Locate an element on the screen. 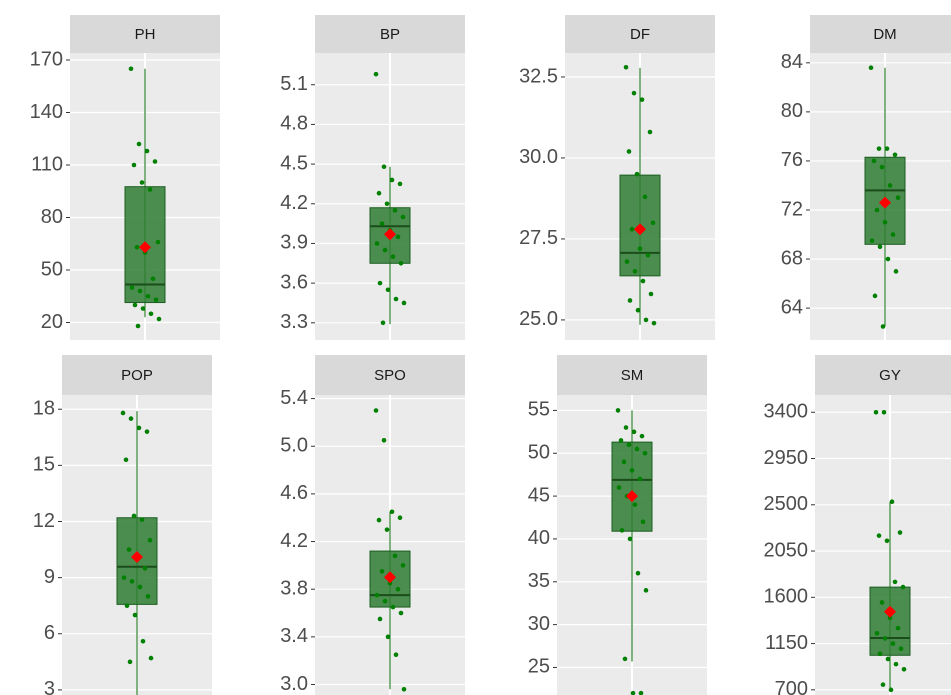 The image size is (951, 695). y-tick-label: 3.3 is located at coordinates (294, 322).